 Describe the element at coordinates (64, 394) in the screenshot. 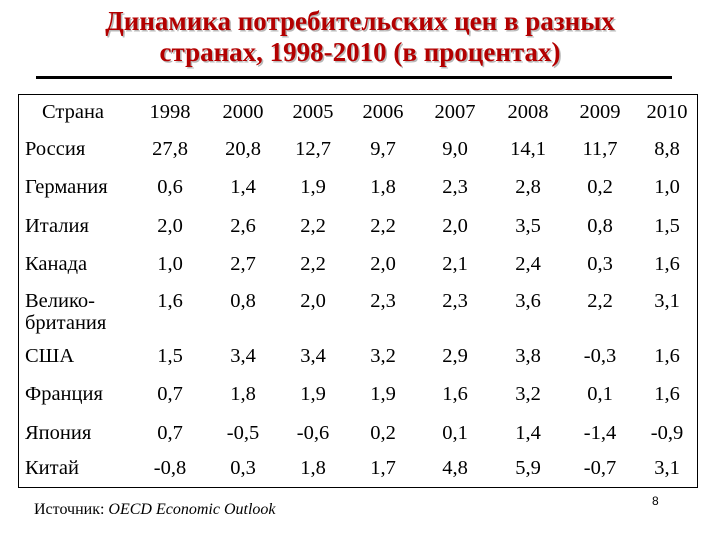

I see `row-country-label: Франция` at that location.